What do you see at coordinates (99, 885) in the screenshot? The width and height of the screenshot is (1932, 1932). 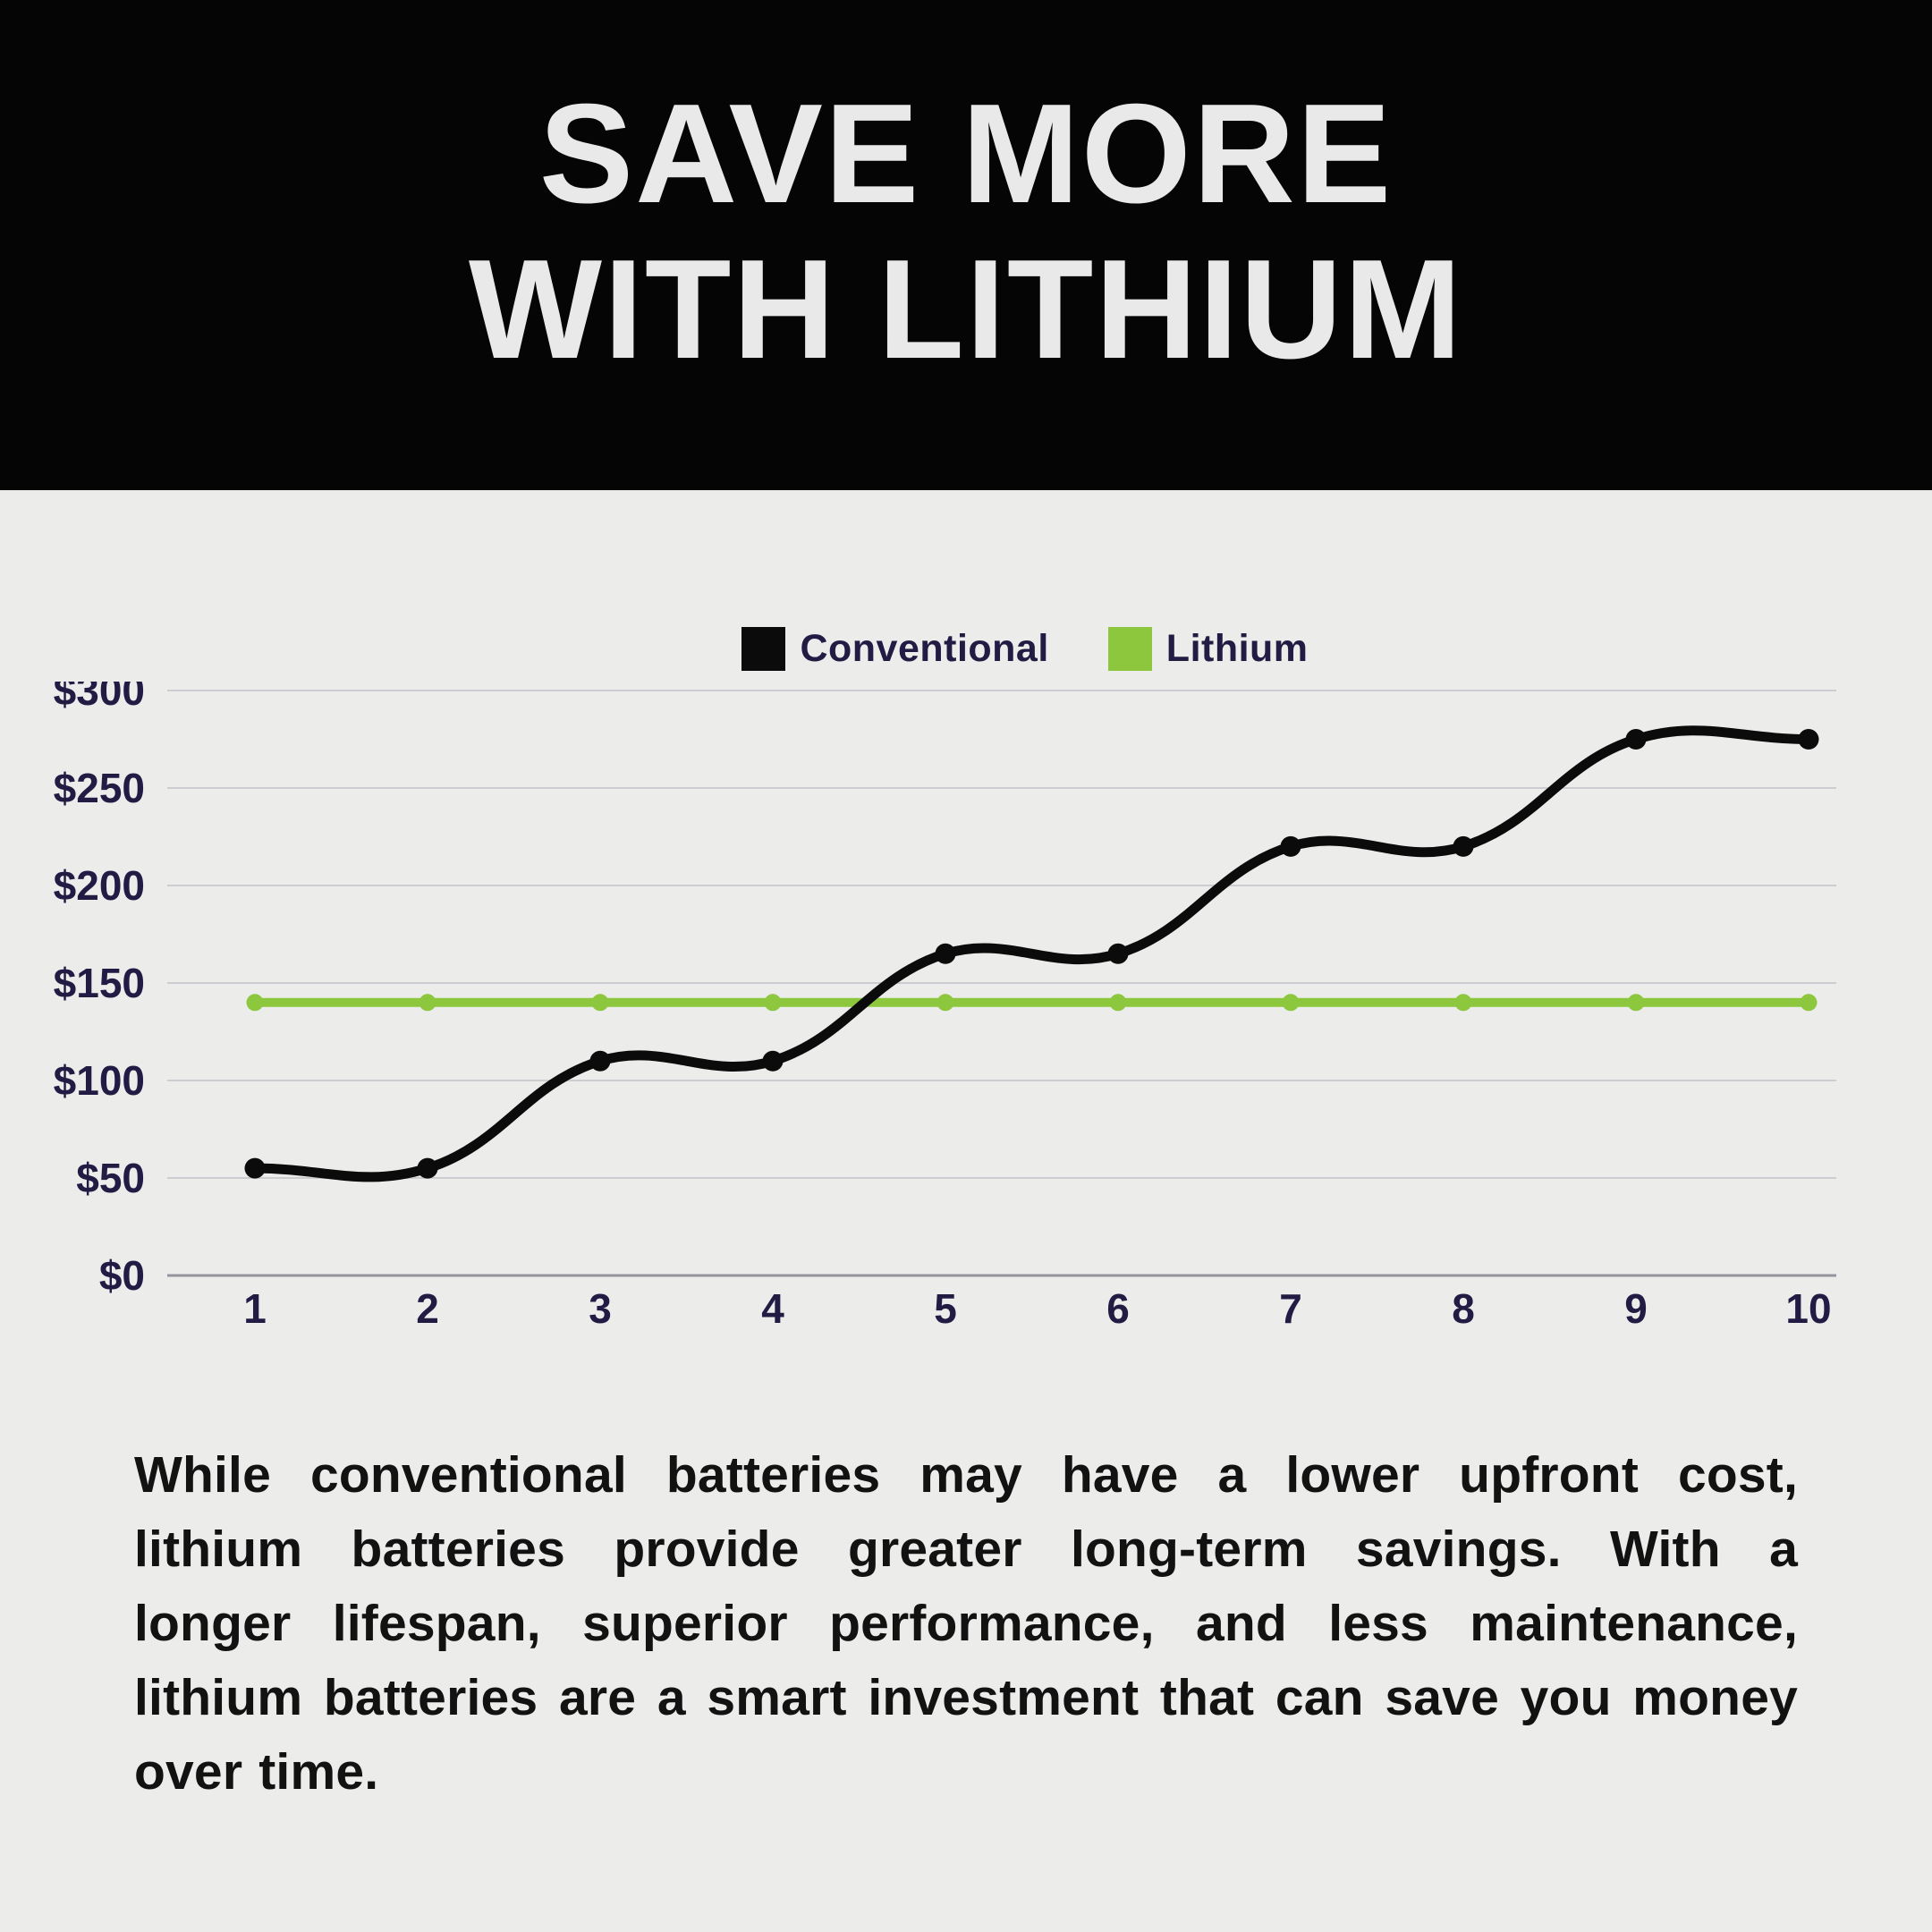 I see `y-tick-label: $200` at bounding box center [99, 885].